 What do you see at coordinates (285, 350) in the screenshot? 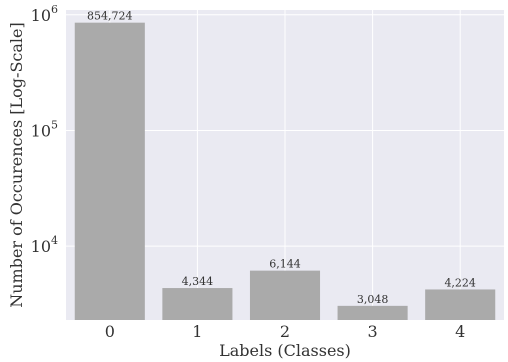
I see `x-axis-label: Labels (Classes)` at bounding box center [285, 350].